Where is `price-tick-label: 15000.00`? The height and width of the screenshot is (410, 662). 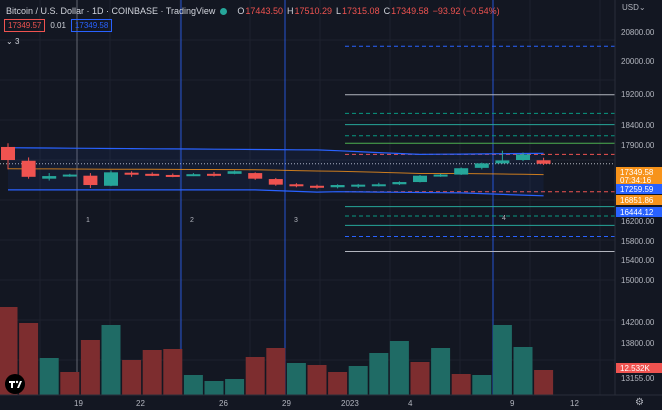 price-tick-label: 15000.00 is located at coordinates (638, 280).